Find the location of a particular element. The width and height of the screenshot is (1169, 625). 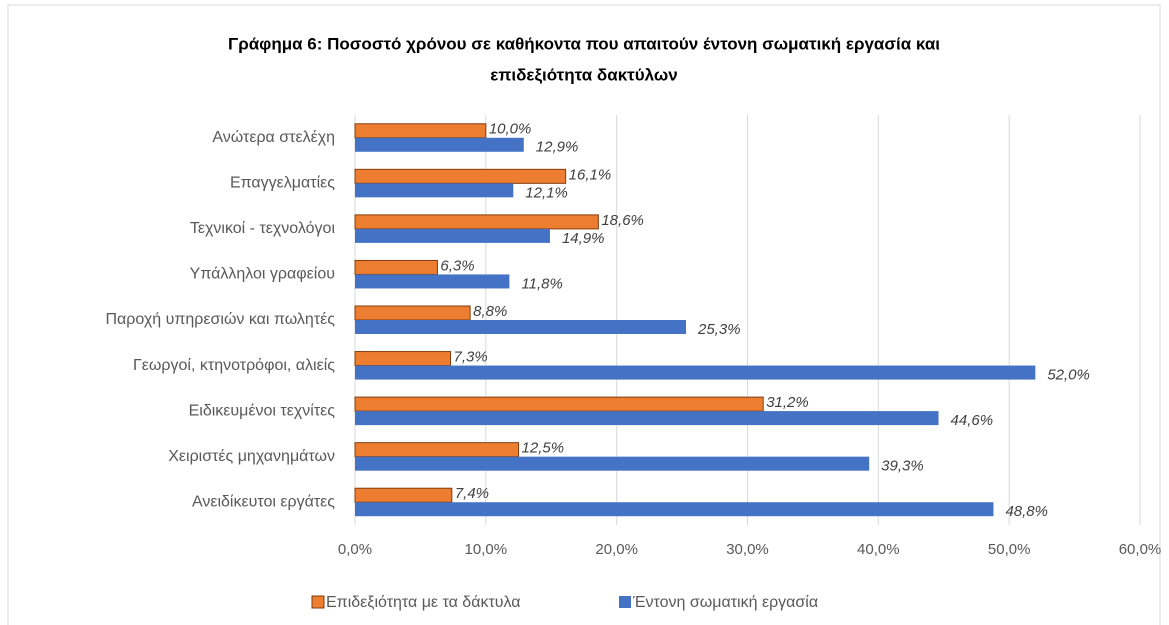

x-tick-label: 50,0% is located at coordinates (1009, 549).